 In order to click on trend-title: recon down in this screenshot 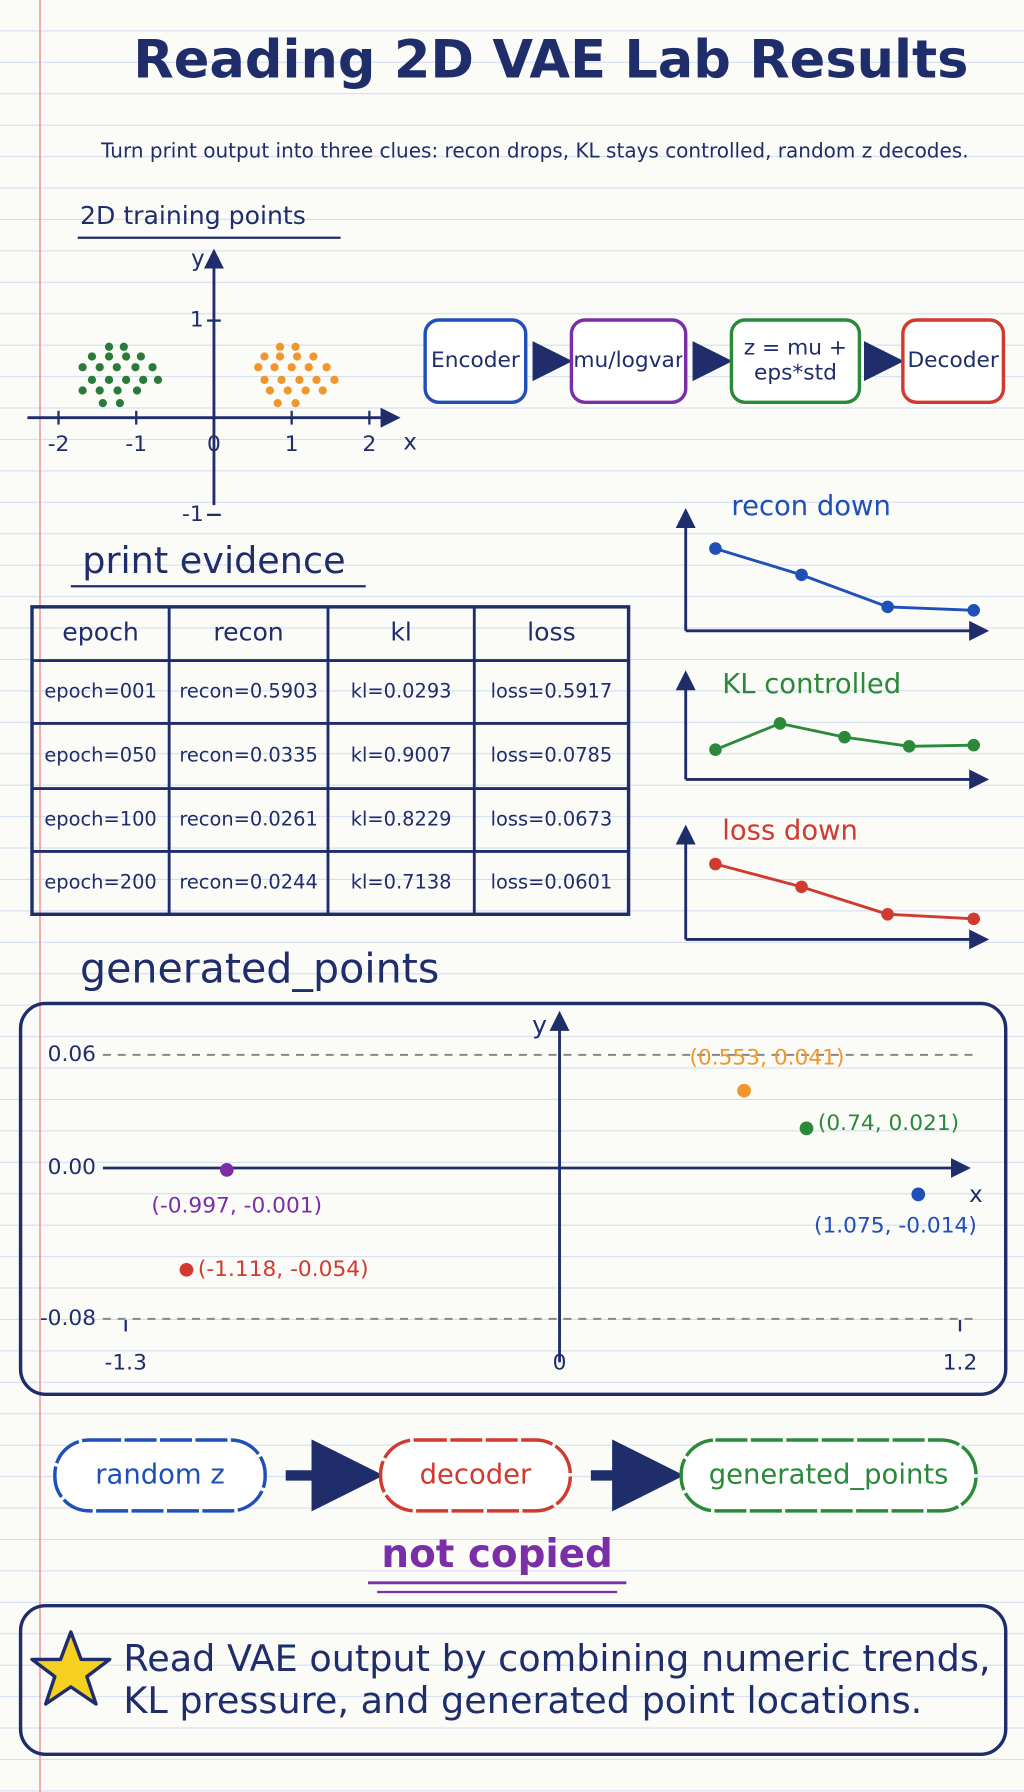, I will do `click(810, 506)`.